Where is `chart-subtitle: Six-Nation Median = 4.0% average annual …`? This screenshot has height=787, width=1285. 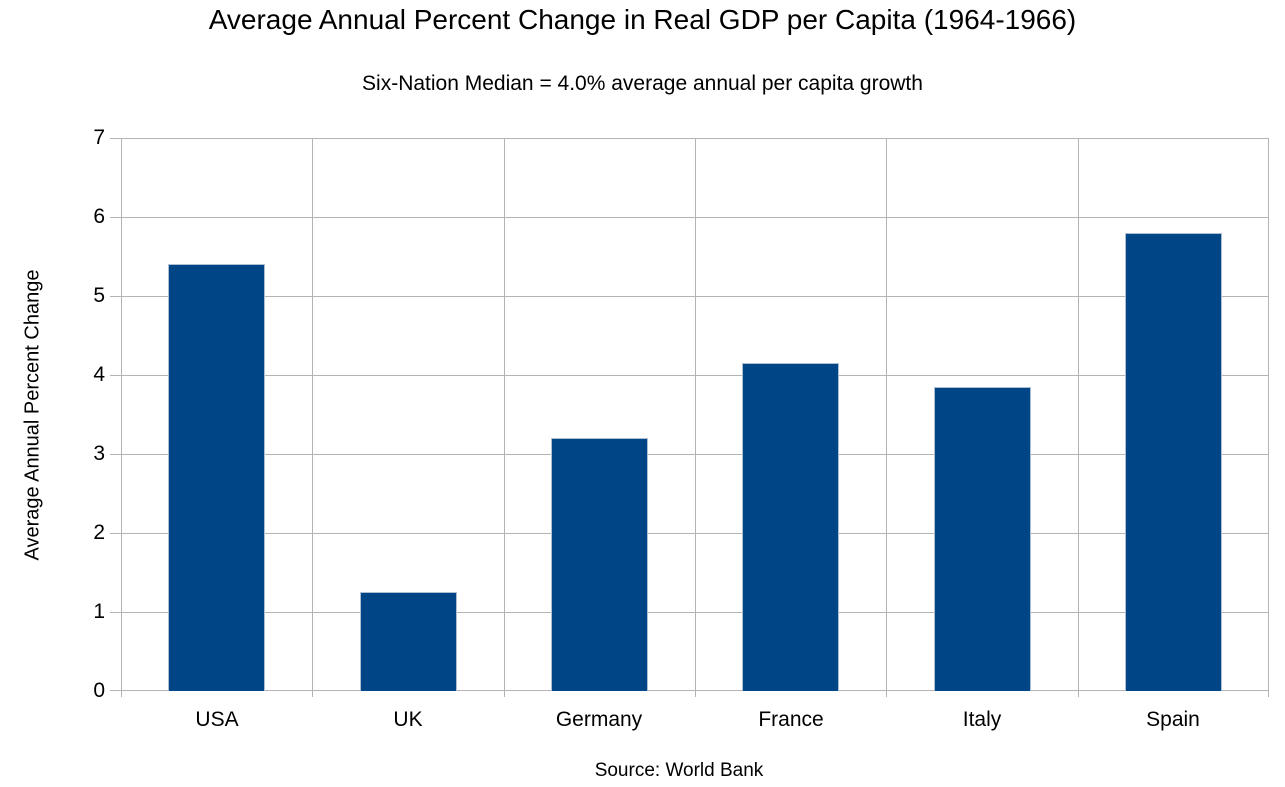
chart-subtitle: Six-Nation Median = 4.0% average annual … is located at coordinates (642, 83).